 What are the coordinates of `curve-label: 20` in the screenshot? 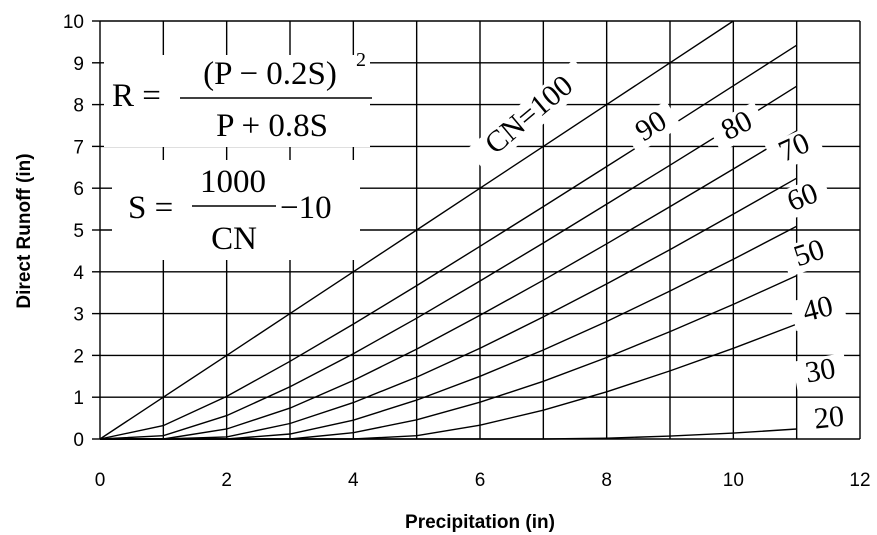 It's located at (828, 418).